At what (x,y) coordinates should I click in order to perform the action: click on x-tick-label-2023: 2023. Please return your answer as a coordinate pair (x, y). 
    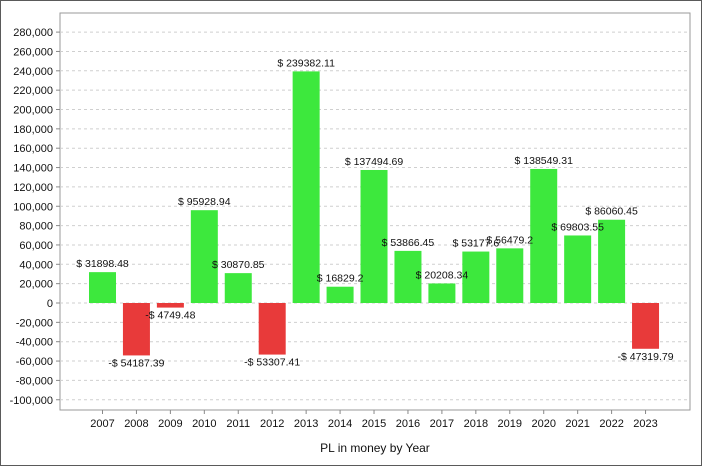
    Looking at the image, I should click on (645, 424).